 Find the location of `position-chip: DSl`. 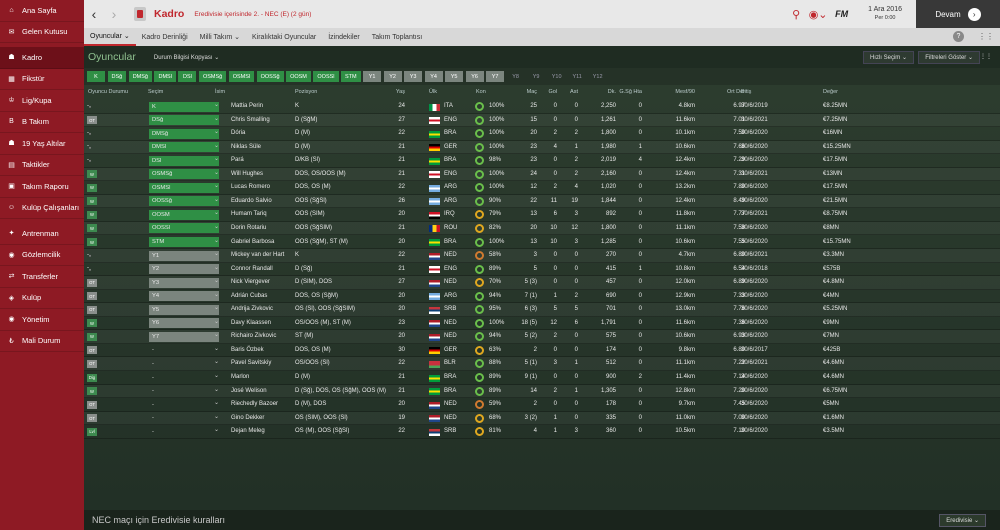

position-chip: DSl is located at coordinates (187, 76).